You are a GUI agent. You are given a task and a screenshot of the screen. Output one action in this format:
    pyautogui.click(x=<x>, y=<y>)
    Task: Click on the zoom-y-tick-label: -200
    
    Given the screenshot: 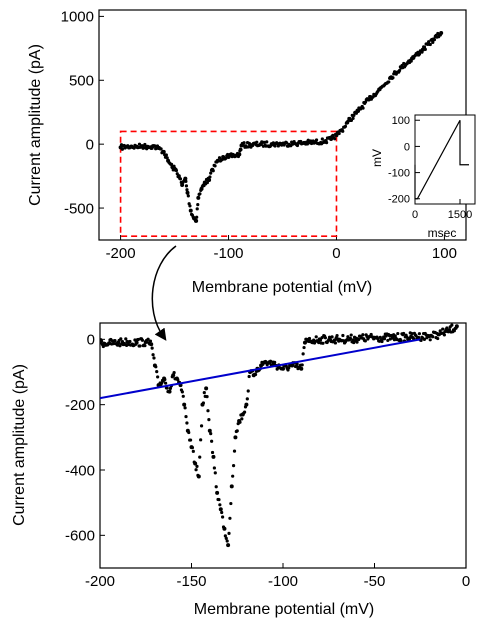 What is the action you would take?
    pyautogui.click(x=80, y=405)
    